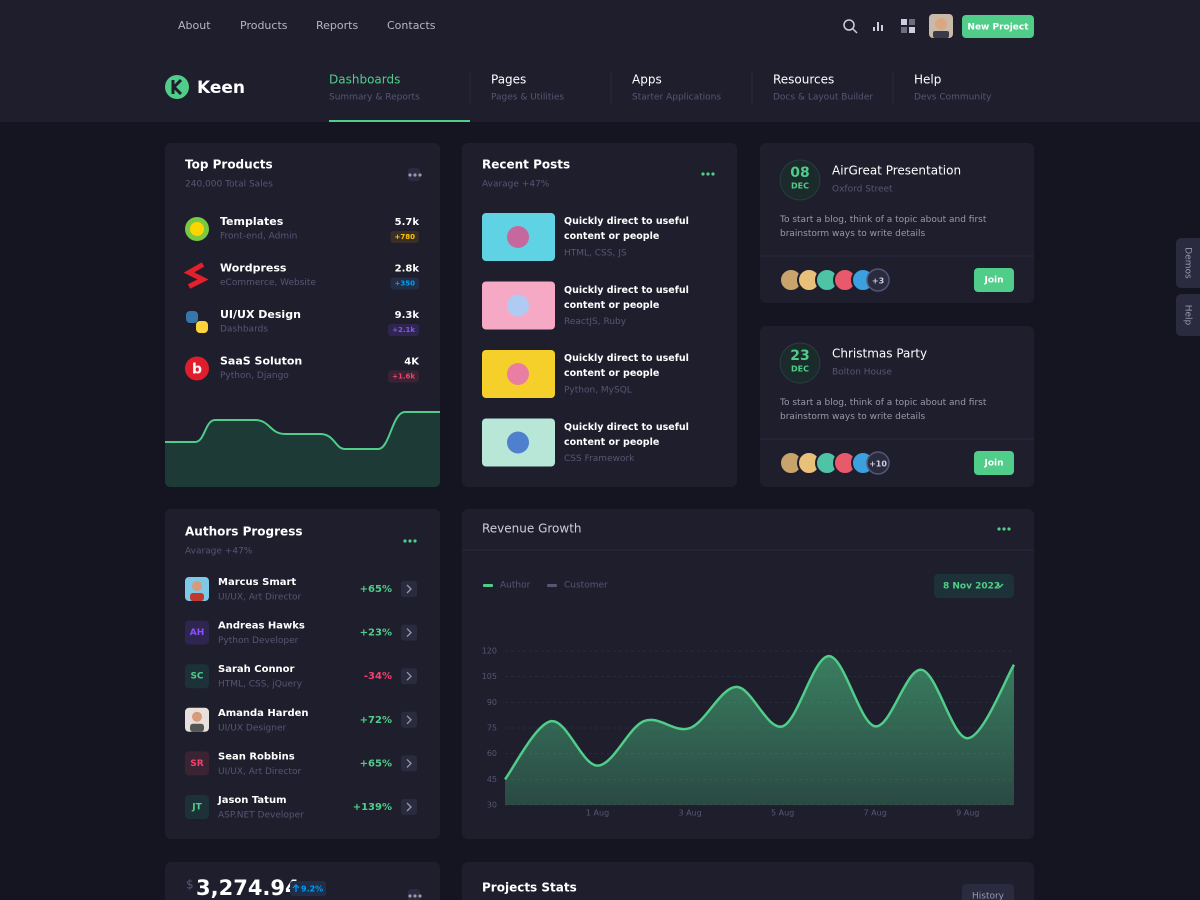 Image resolution: width=1200 pixels, height=900 pixels. I want to click on card-menu, so click(414, 894).